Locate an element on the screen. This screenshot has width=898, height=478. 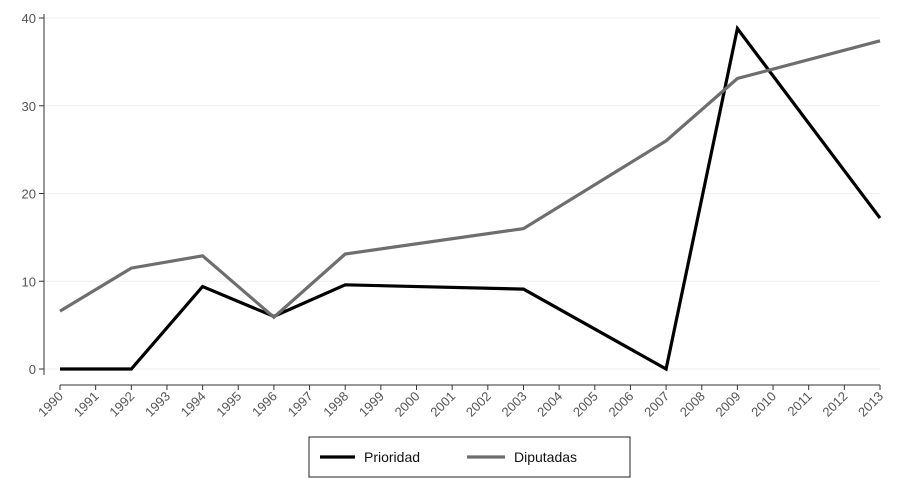
y-tick-label: 40 is located at coordinates (29, 18).